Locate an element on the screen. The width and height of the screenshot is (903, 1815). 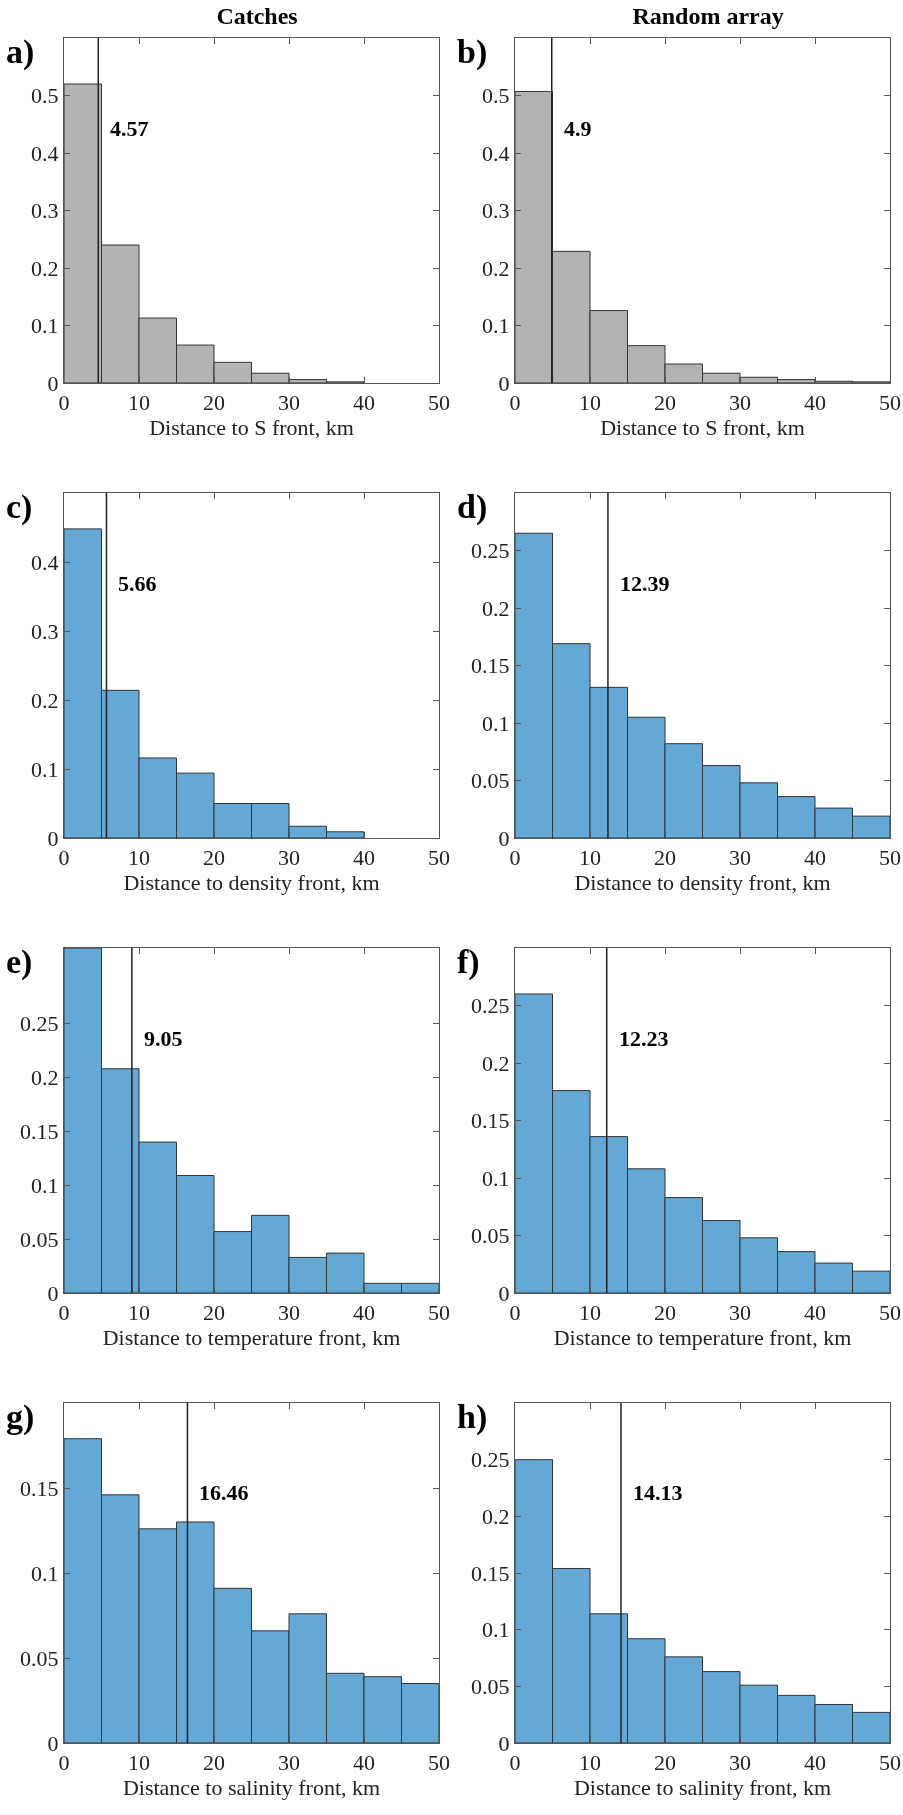
text: e) is located at coordinates (19, 962).